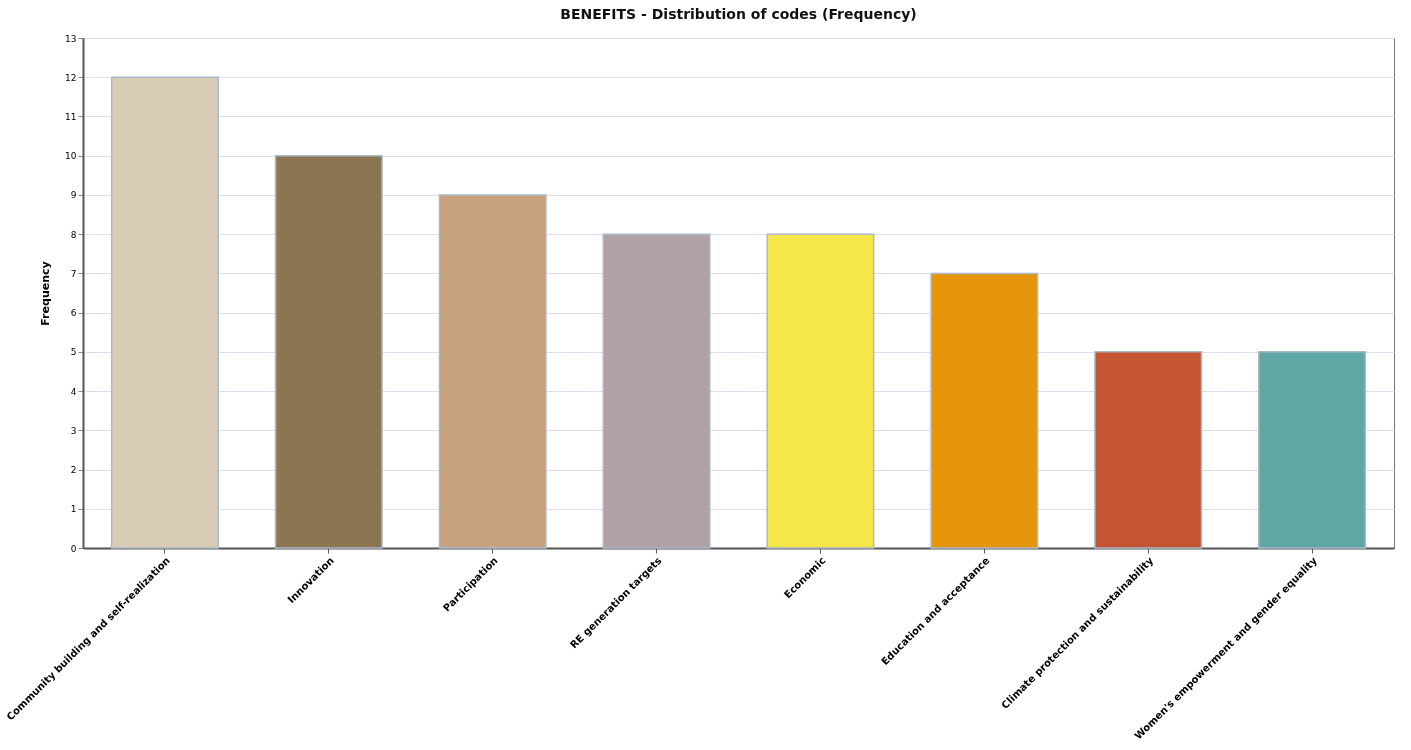  Describe the element at coordinates (73, 430) in the screenshot. I see `y-tick-label: 3` at that location.